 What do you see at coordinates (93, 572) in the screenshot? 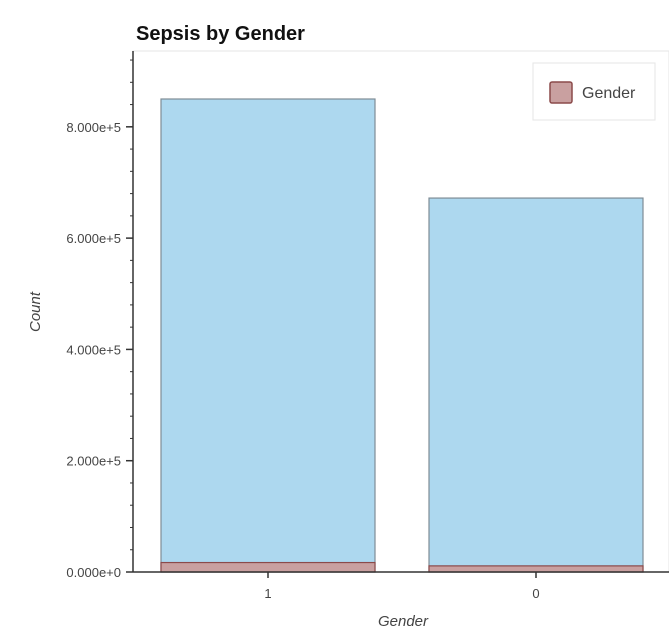
I see `y-tick-label: 0.000e+0` at bounding box center [93, 572].